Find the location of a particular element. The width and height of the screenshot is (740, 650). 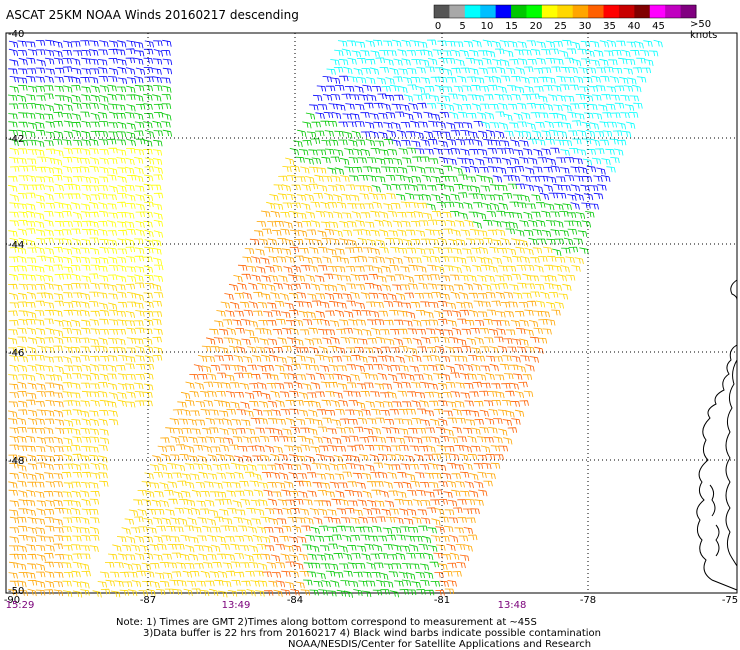

longitude-label: -81 is located at coordinates (442, 600).